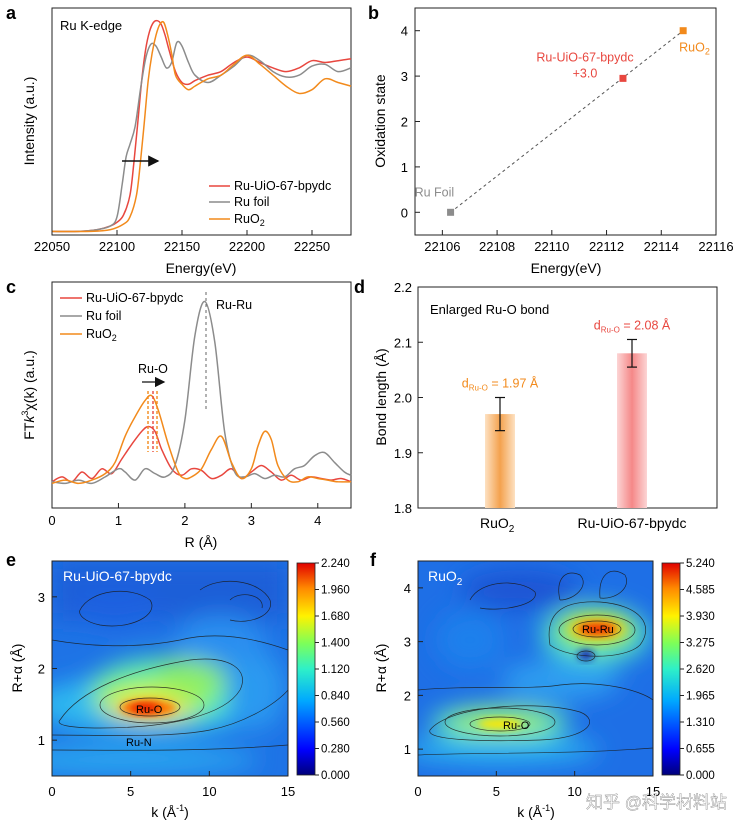  I want to click on x-tick-label-a: 22200, so click(247, 246).